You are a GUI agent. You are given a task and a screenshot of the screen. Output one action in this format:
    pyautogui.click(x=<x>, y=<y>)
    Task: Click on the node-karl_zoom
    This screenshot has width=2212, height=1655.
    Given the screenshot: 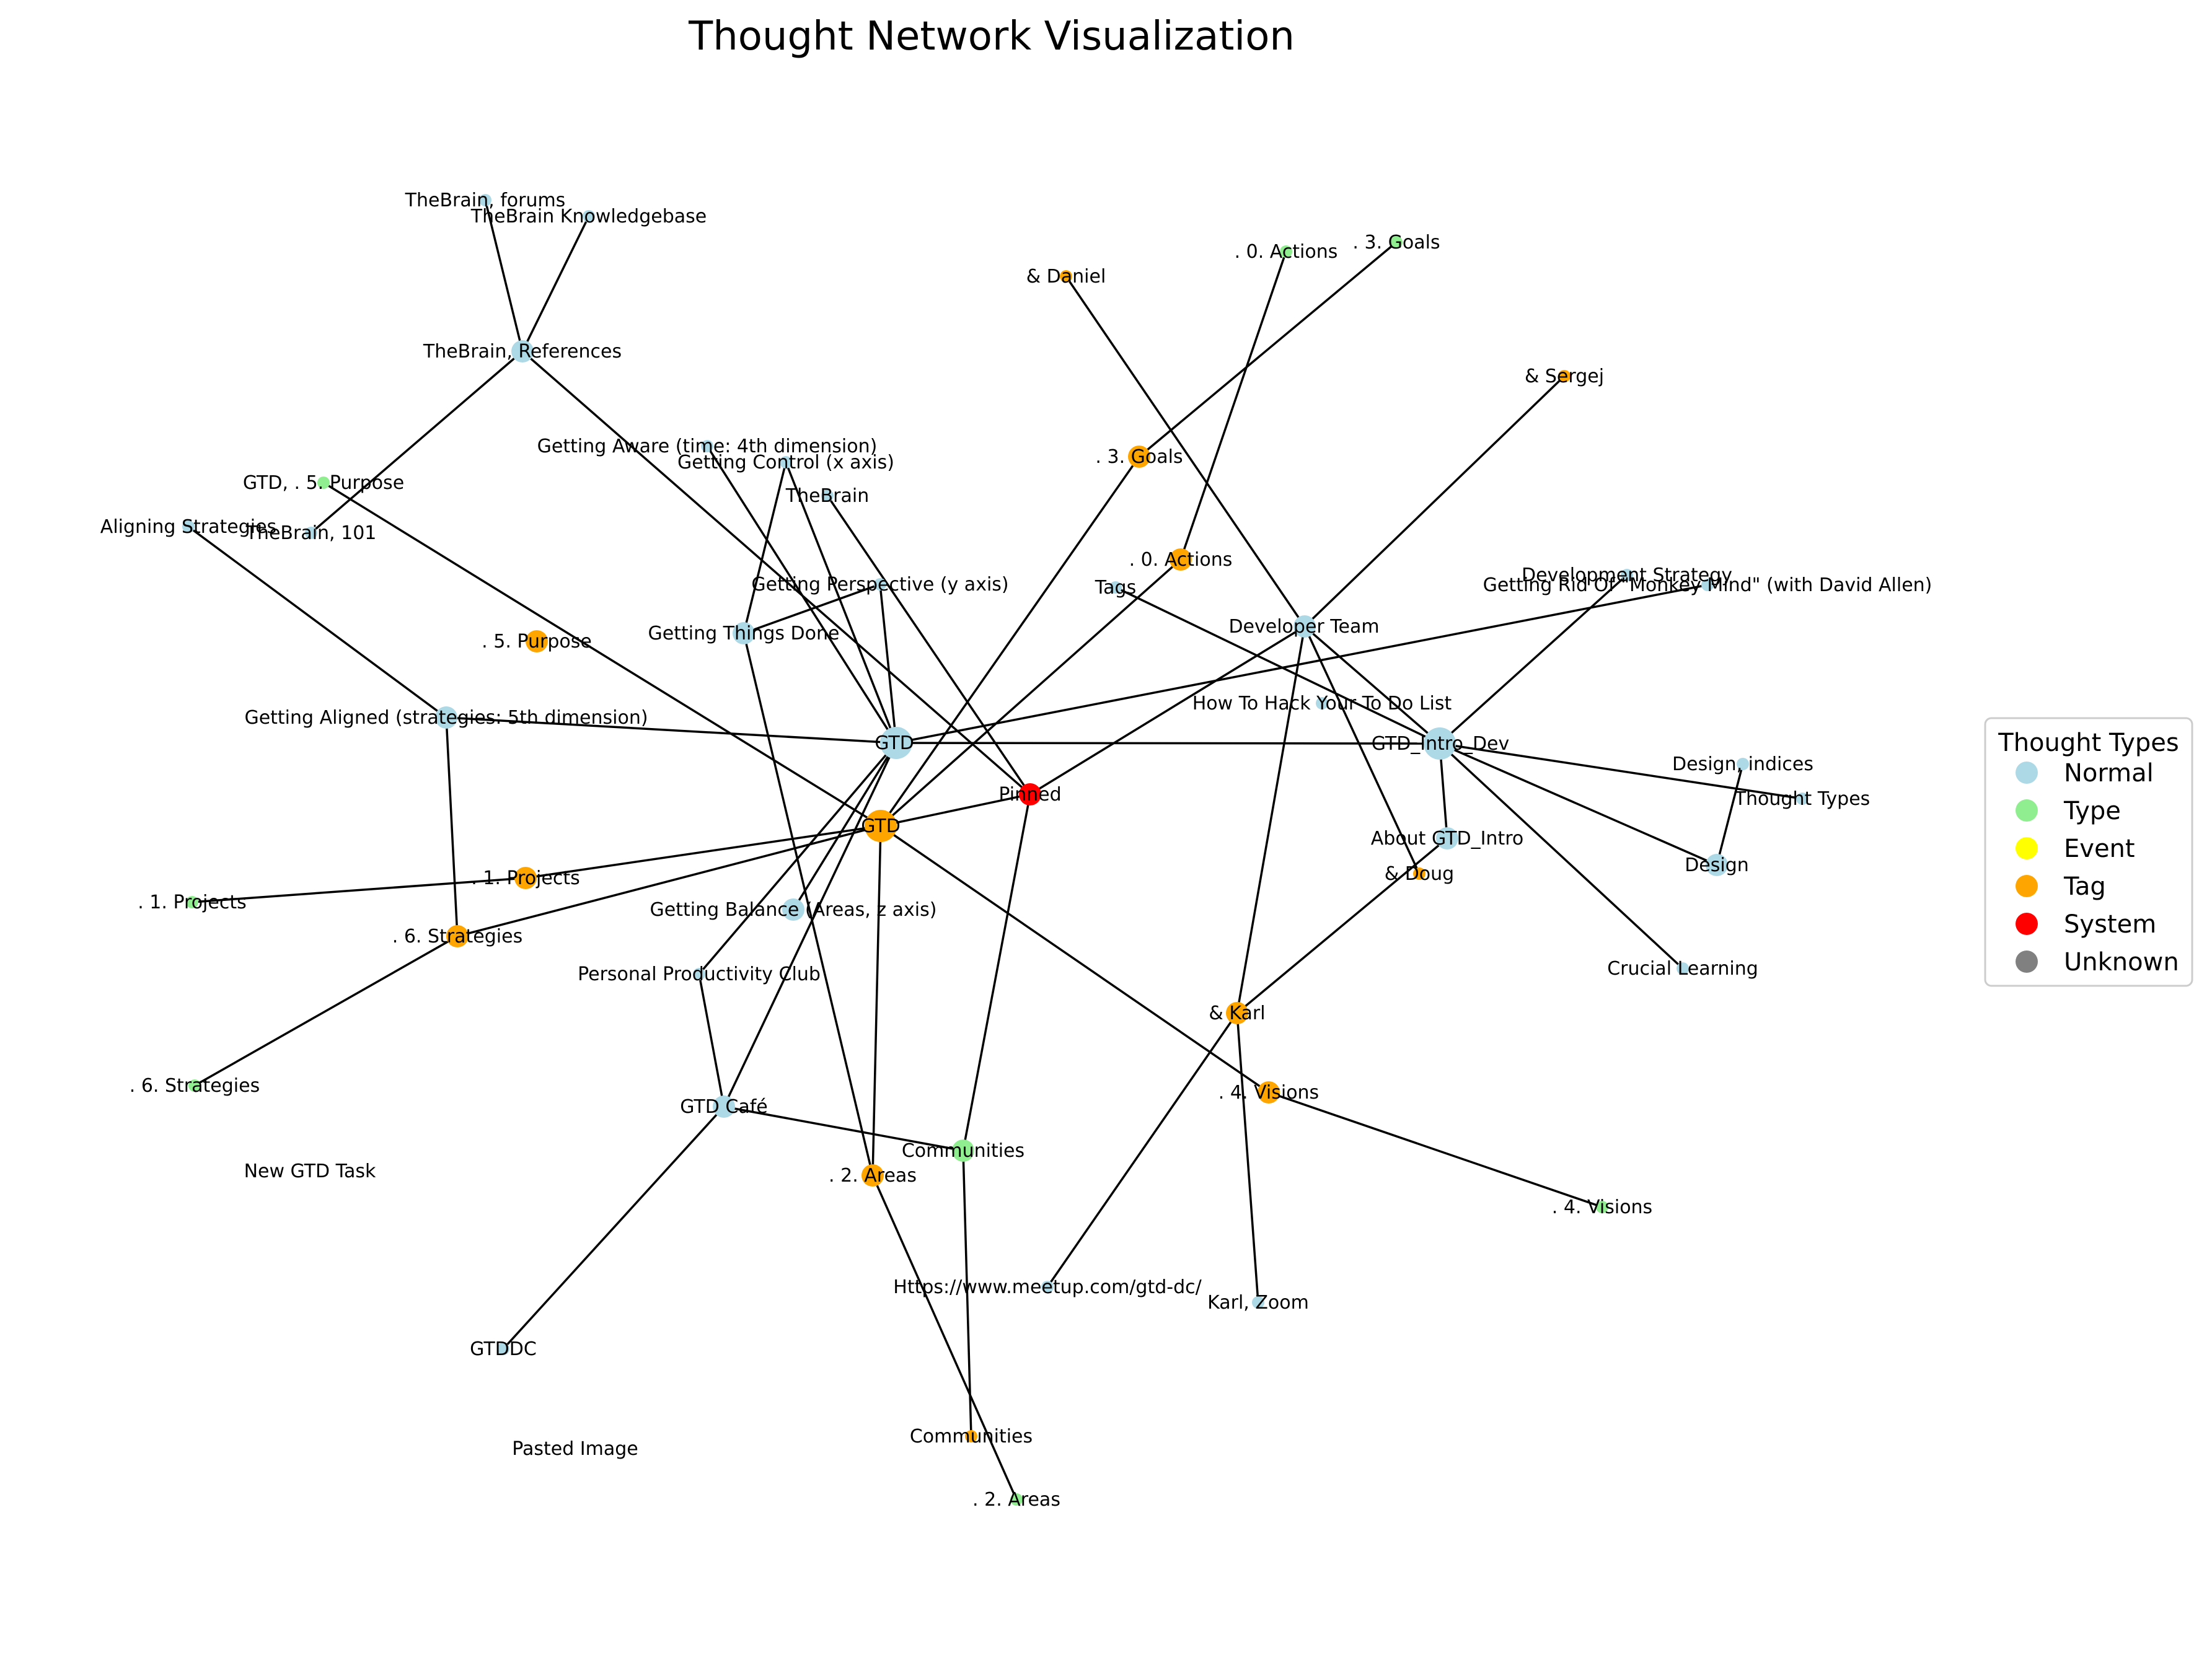 What is the action you would take?
    pyautogui.click(x=1258, y=1302)
    